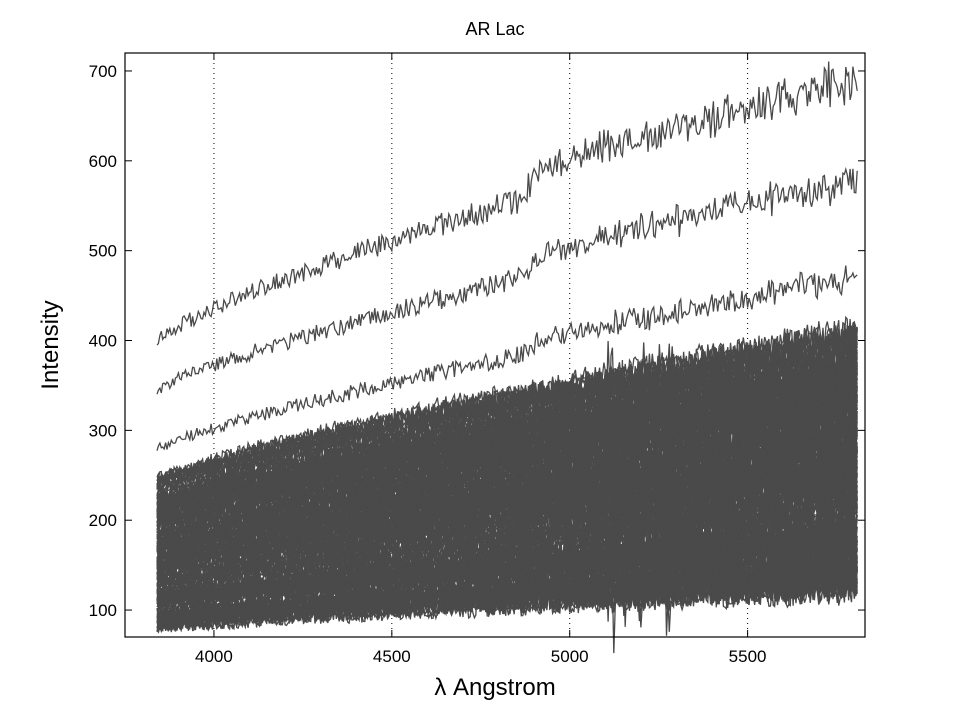 This screenshot has height=716, width=955. What do you see at coordinates (103, 251) in the screenshot?
I see `y-tick-label: 500` at bounding box center [103, 251].